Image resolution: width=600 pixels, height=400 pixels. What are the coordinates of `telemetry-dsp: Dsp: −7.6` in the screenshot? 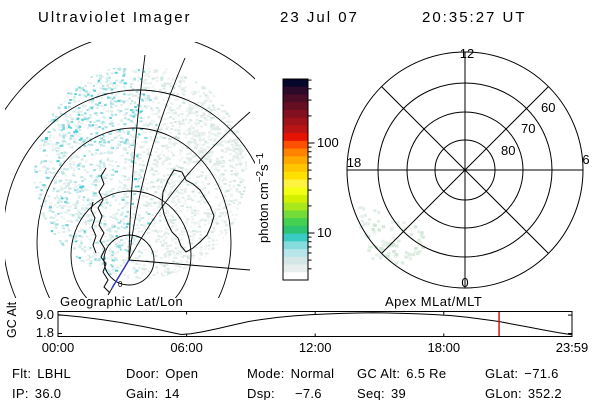 It's located at (284, 393).